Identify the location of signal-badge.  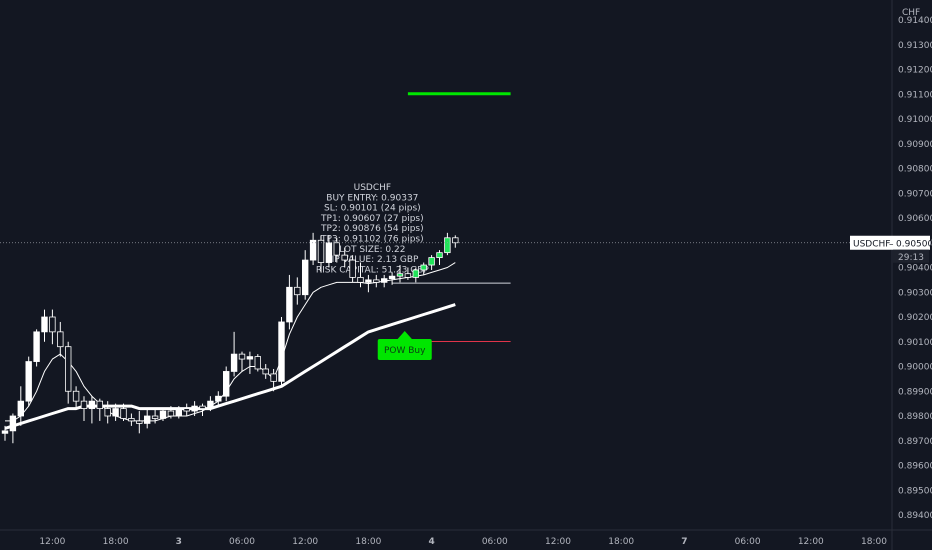
(404, 349).